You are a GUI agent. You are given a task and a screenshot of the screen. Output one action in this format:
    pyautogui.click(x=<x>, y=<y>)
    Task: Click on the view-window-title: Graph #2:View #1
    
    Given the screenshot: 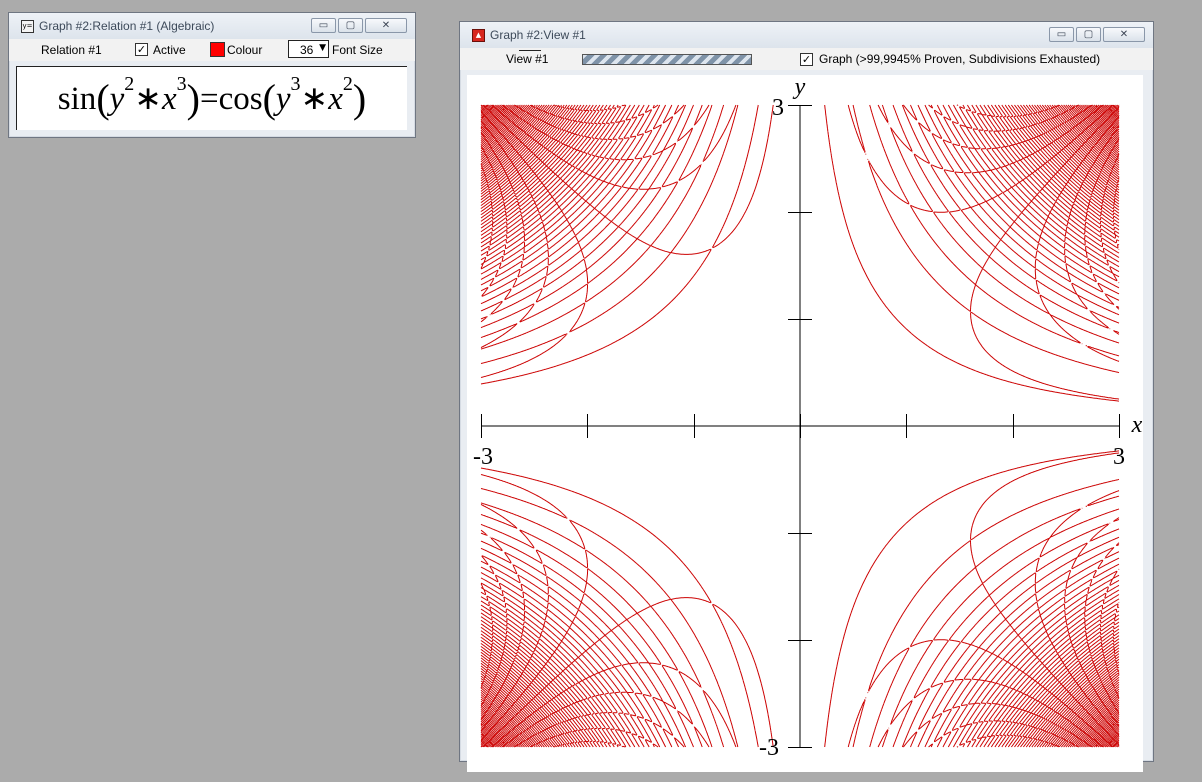 What is the action you would take?
    pyautogui.click(x=538, y=35)
    